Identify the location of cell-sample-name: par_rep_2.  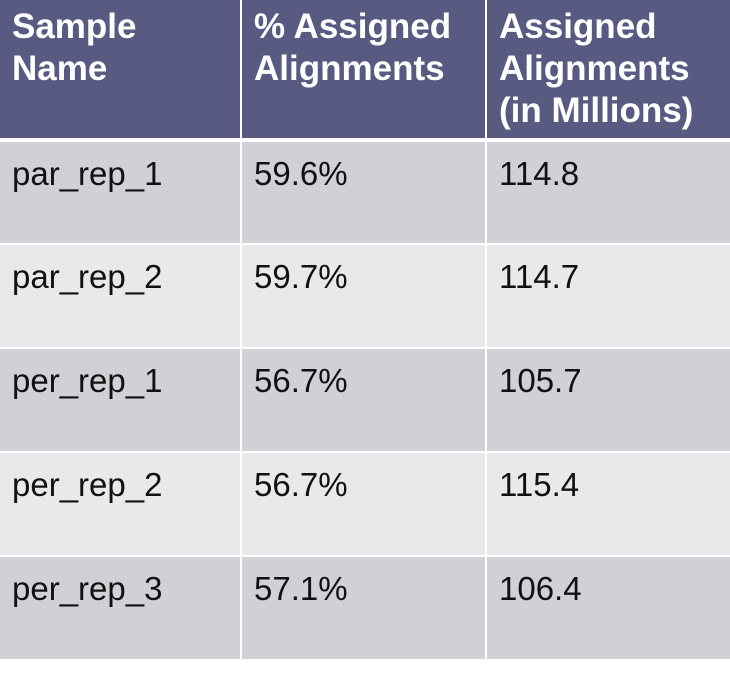
(121, 296).